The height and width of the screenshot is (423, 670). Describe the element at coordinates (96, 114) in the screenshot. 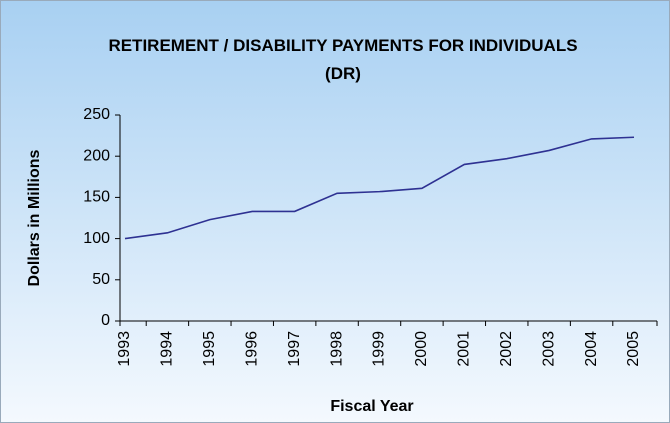

I see `y-tick-label: 250` at that location.